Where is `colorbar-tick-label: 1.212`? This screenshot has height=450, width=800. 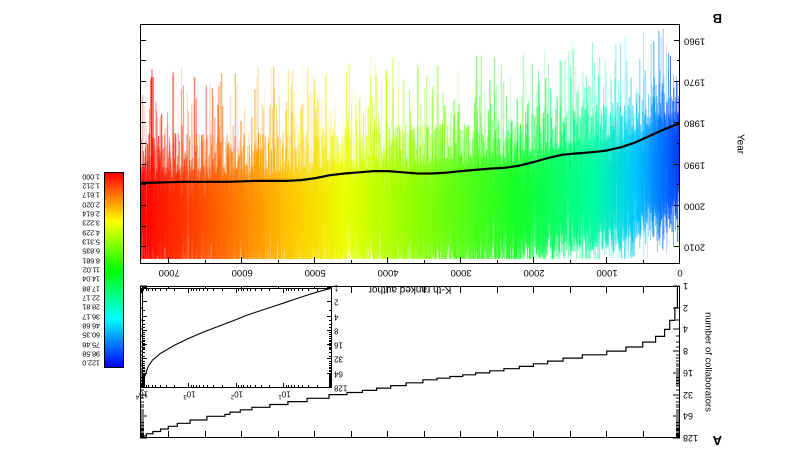 colorbar-tick-label: 1.212 is located at coordinates (91, 186).